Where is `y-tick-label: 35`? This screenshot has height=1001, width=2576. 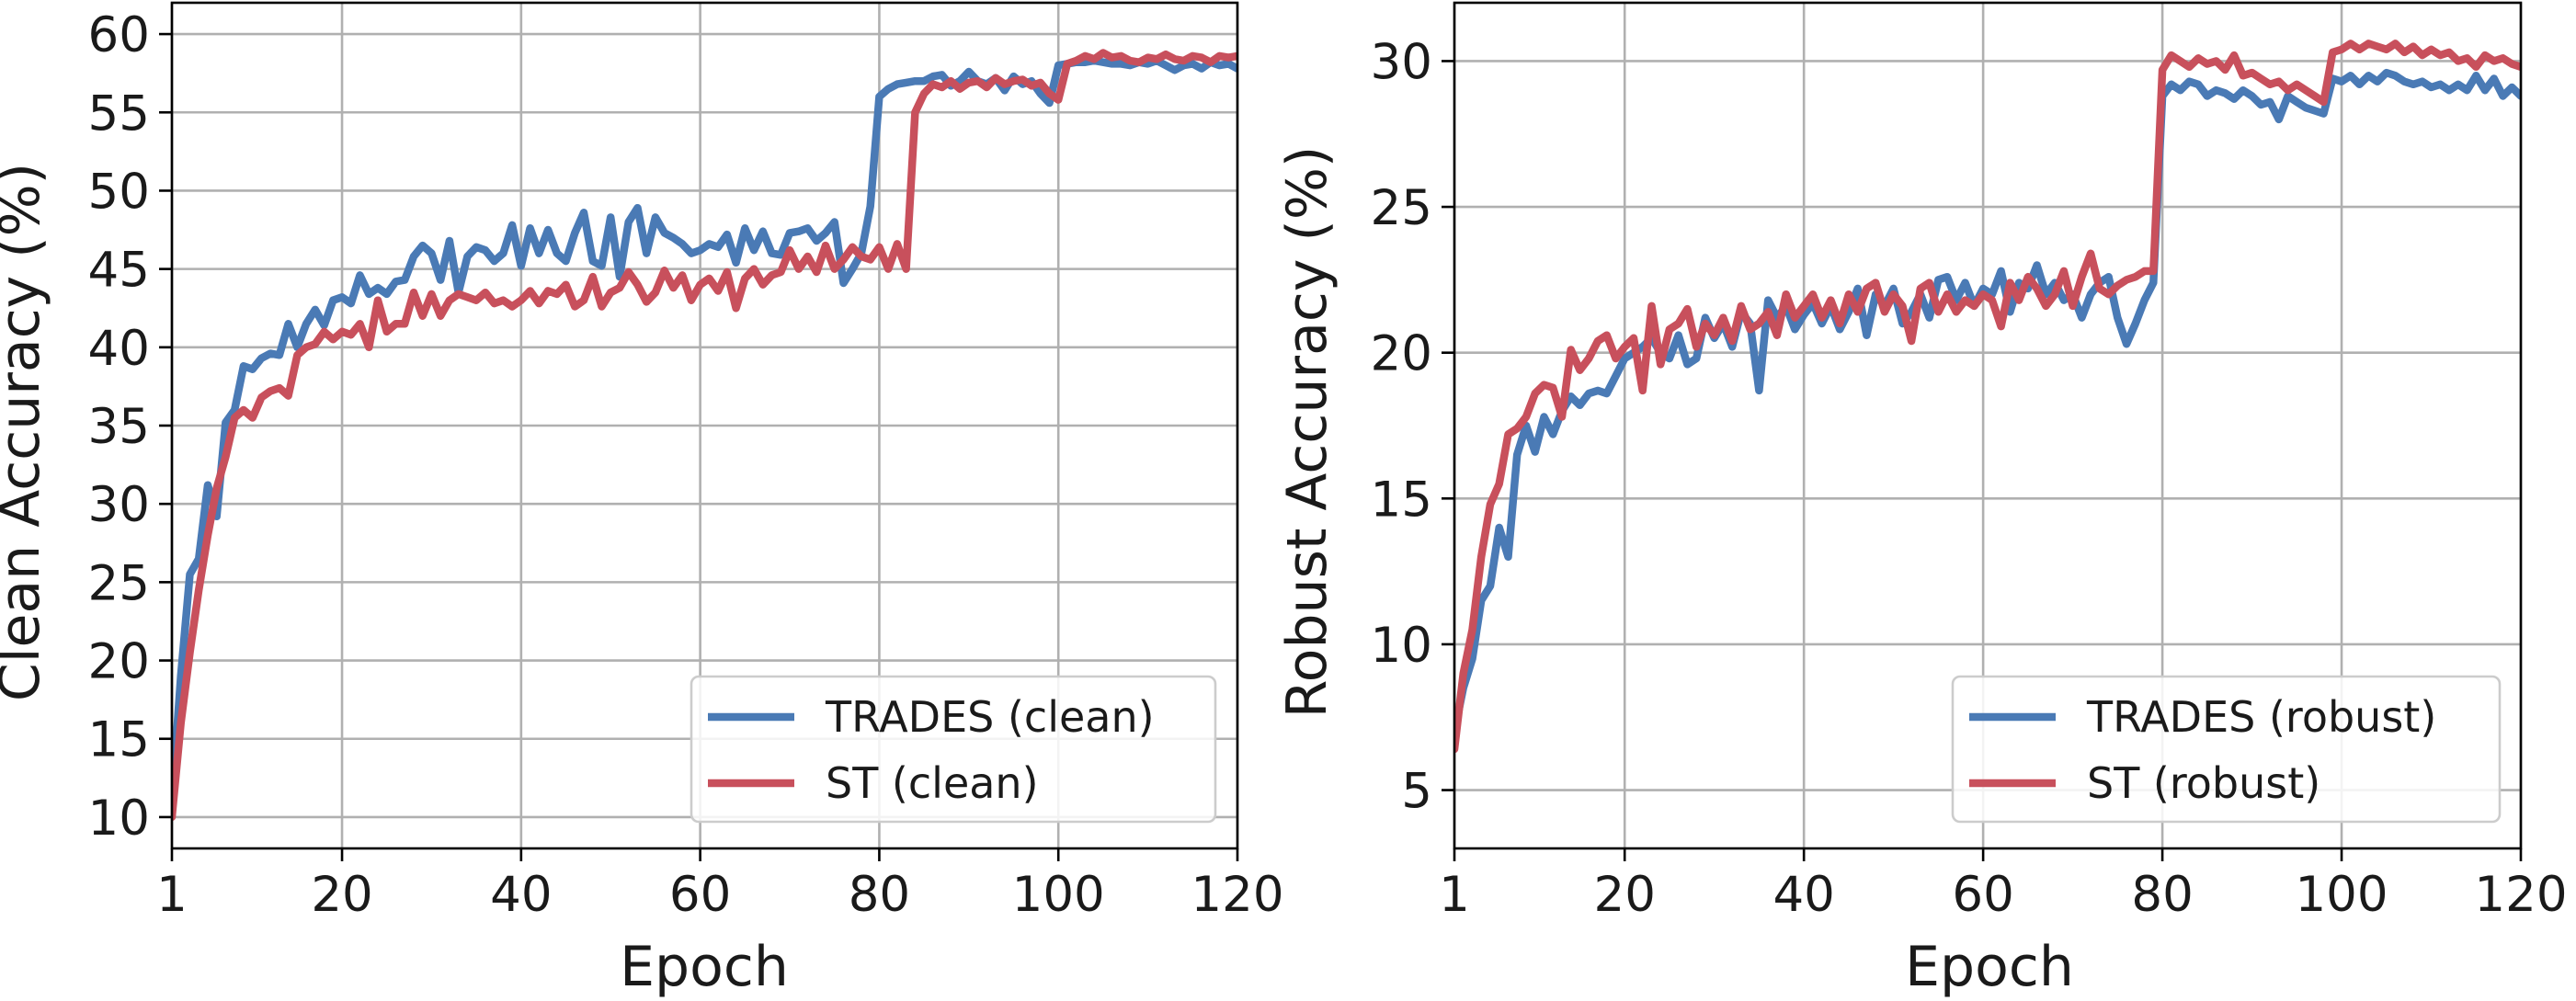
y-tick-label: 35 is located at coordinates (119, 427).